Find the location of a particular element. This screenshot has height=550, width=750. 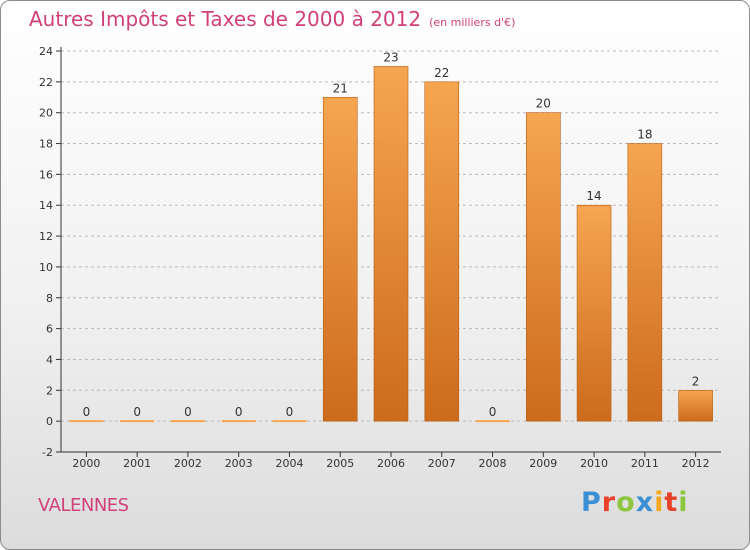

y-tick-label: 16 is located at coordinates (46, 174).